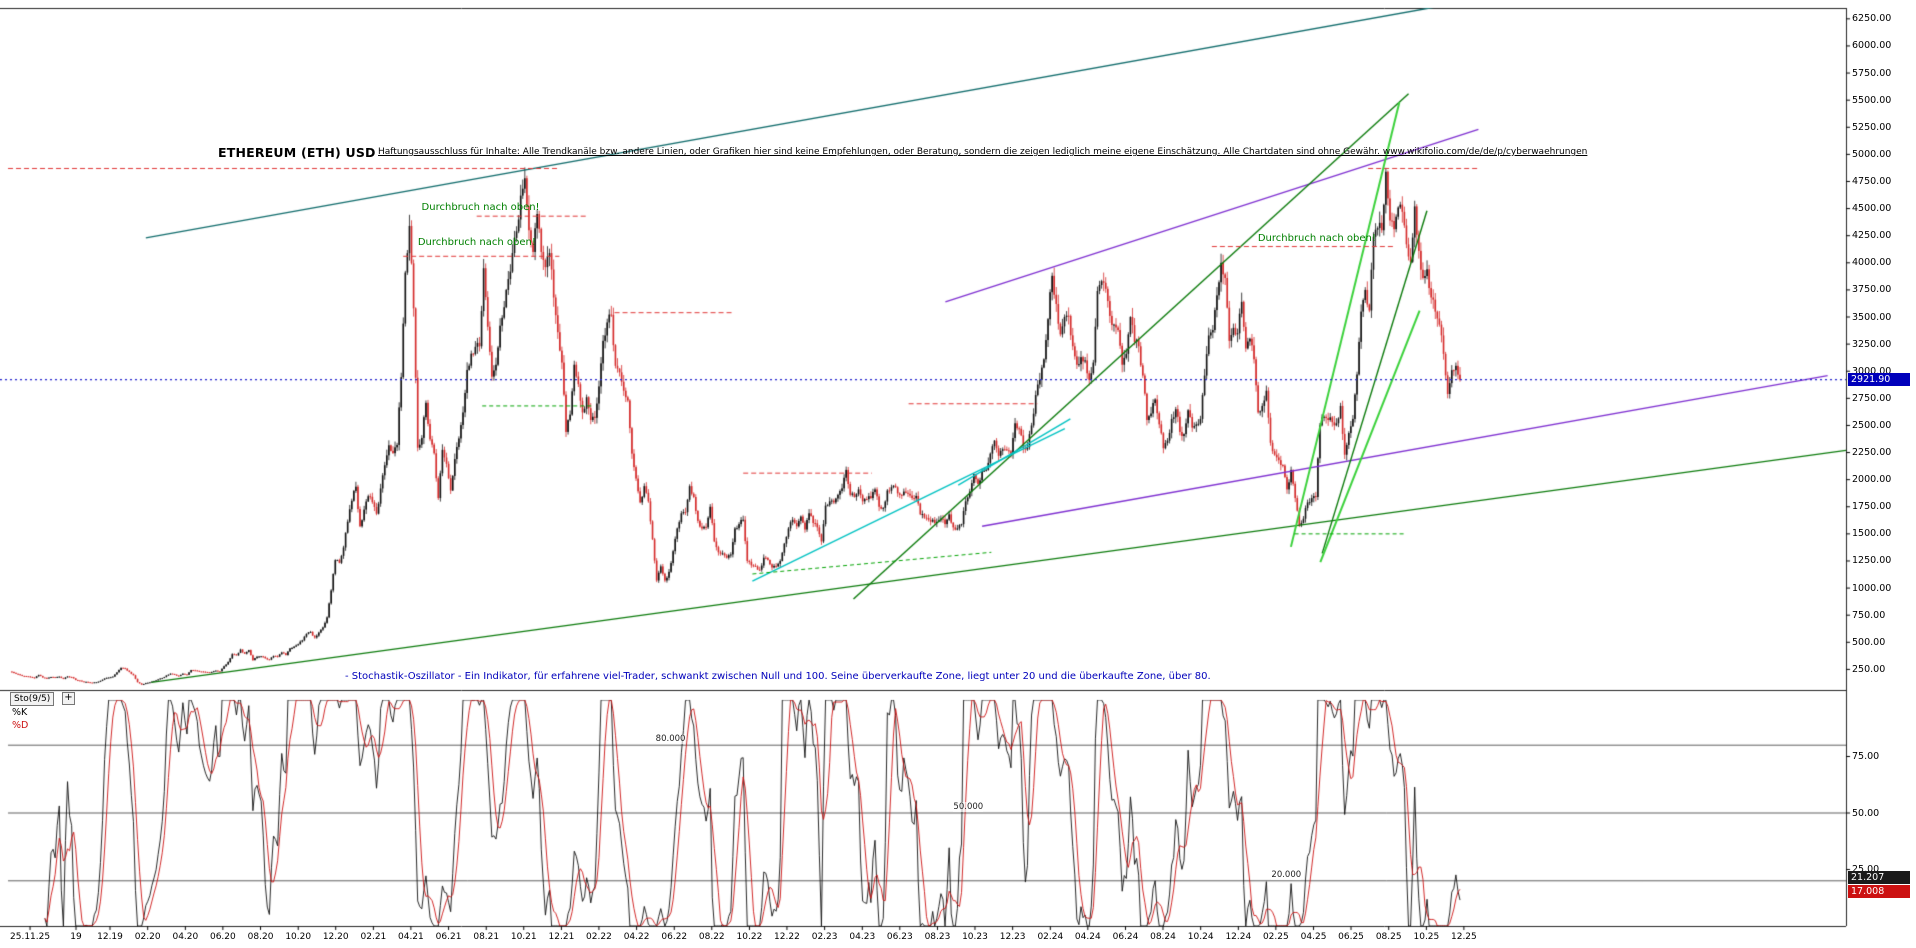  I want to click on date-axis-label: 04.22, so click(636, 937).